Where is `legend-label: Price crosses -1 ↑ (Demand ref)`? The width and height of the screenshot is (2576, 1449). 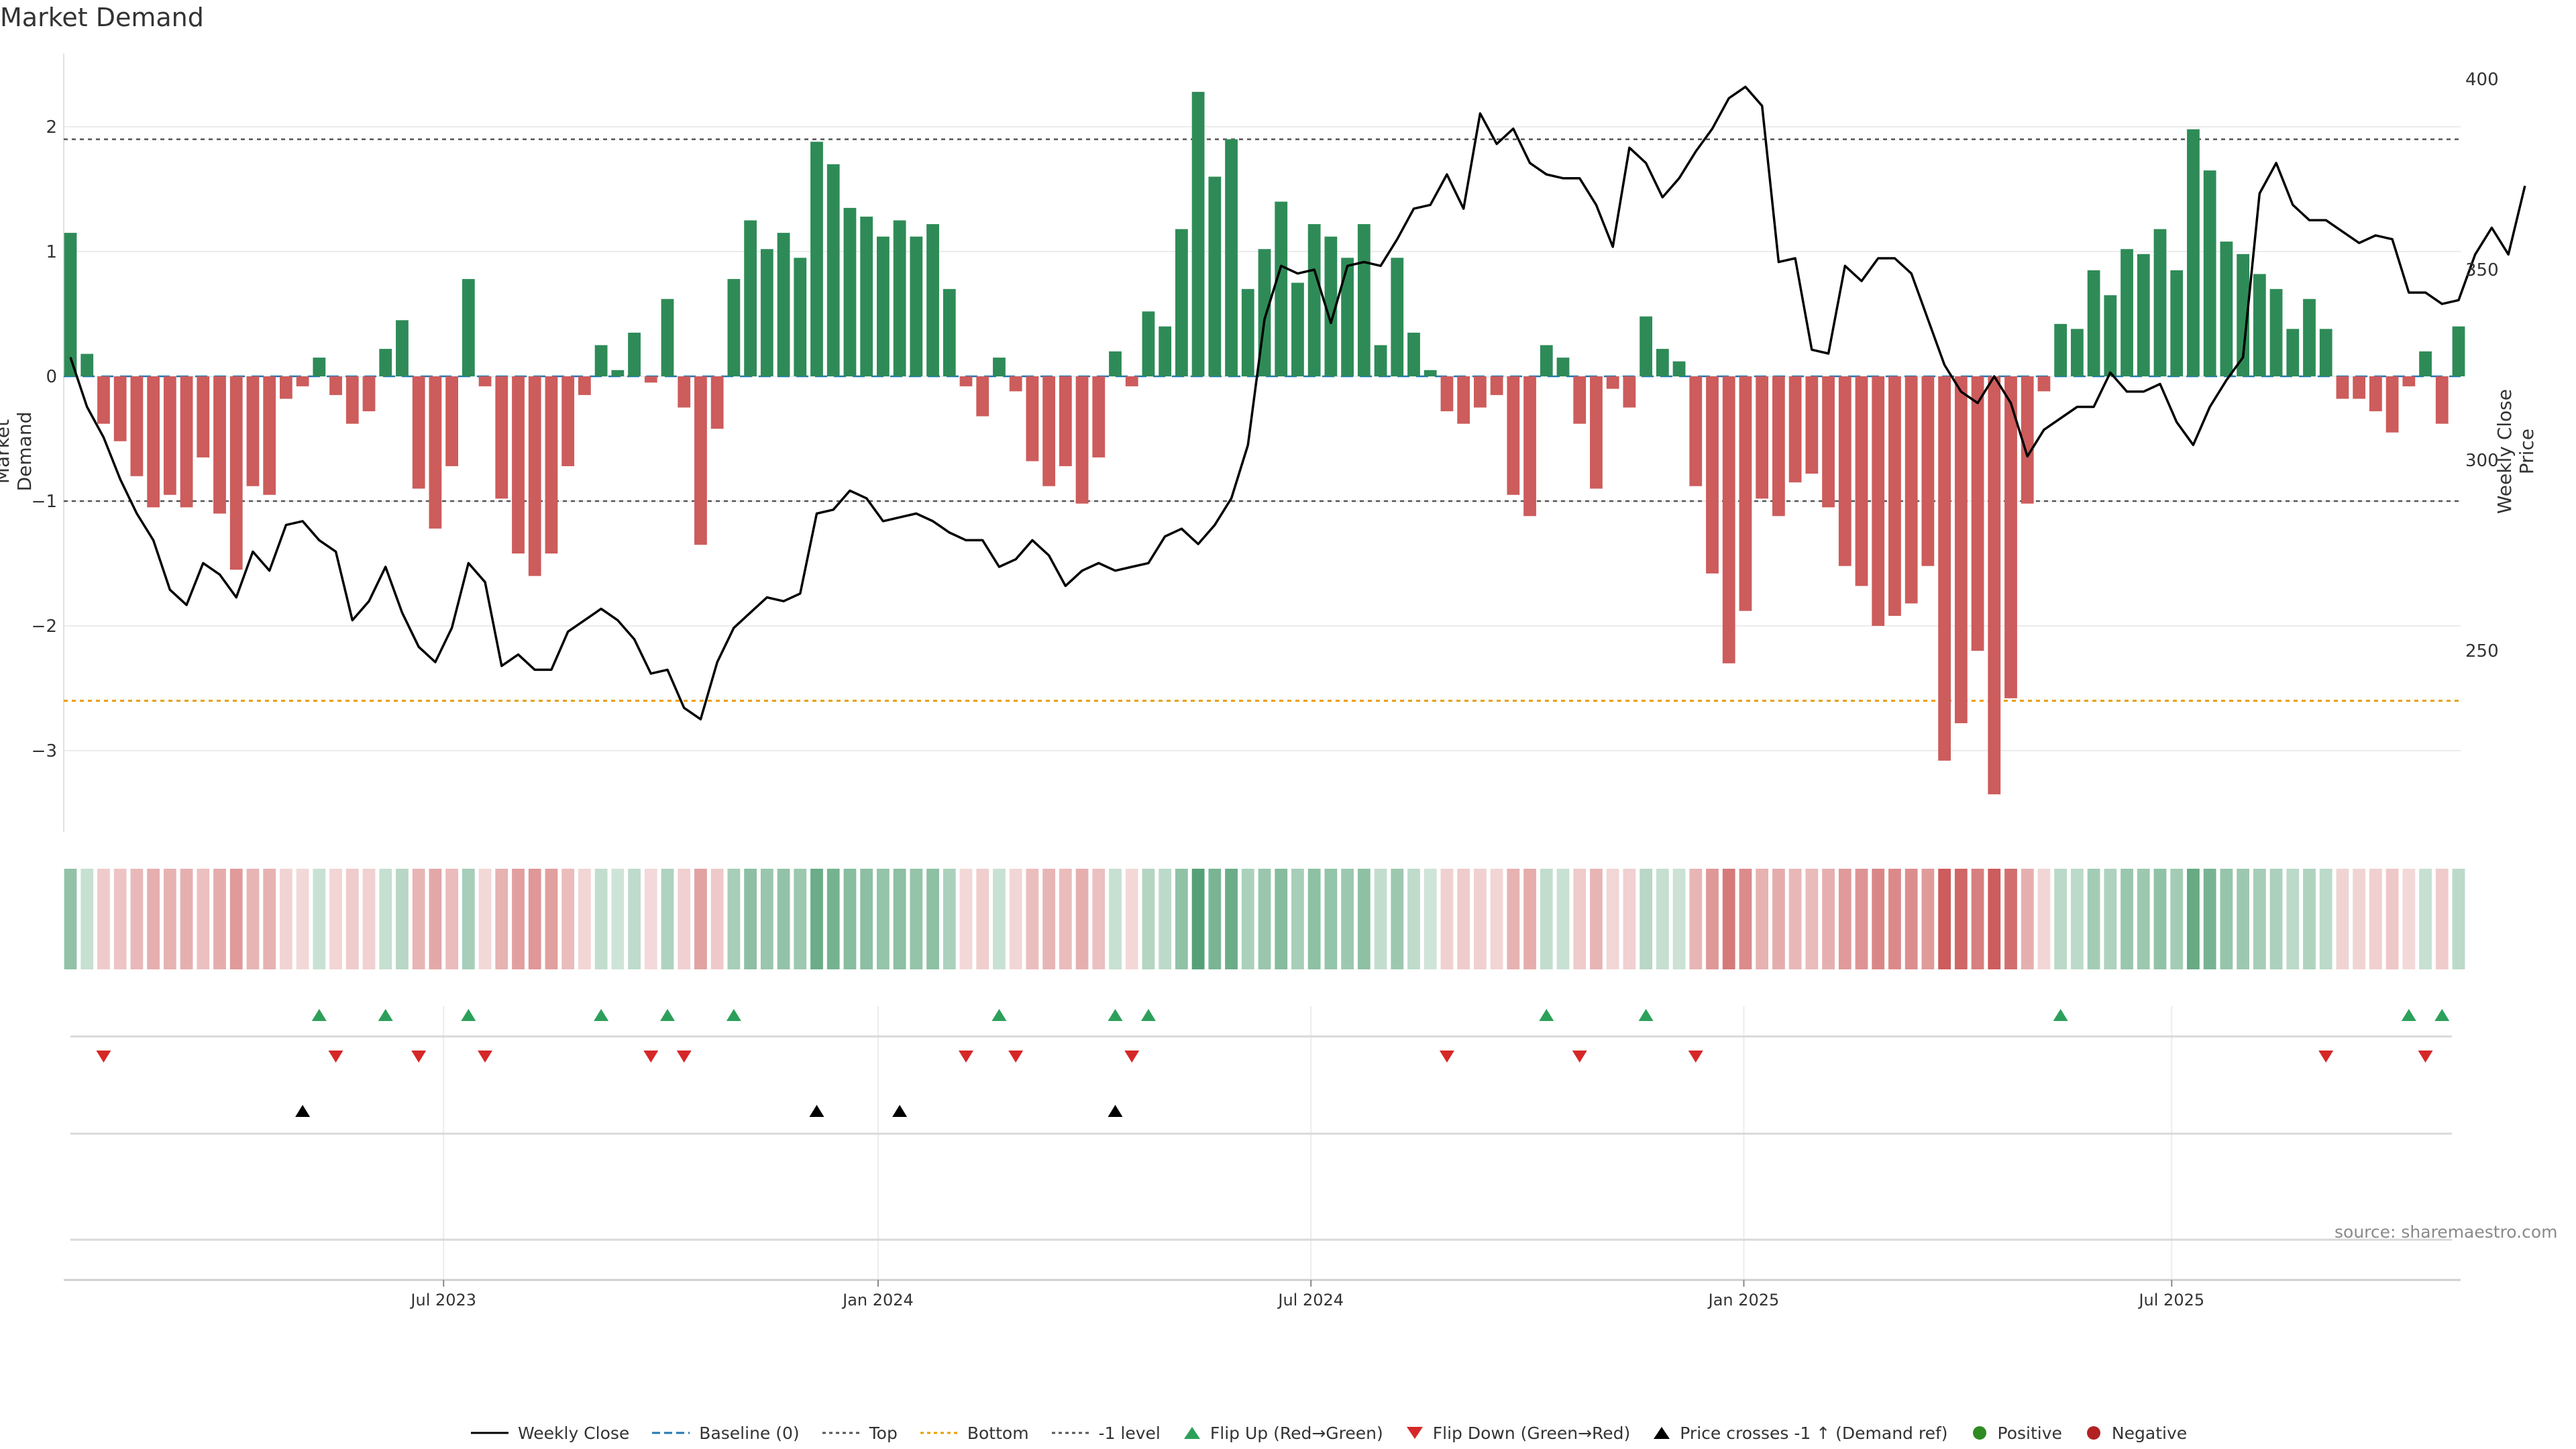 legend-label: Price crosses -1 ↑ (Demand ref) is located at coordinates (1814, 1433).